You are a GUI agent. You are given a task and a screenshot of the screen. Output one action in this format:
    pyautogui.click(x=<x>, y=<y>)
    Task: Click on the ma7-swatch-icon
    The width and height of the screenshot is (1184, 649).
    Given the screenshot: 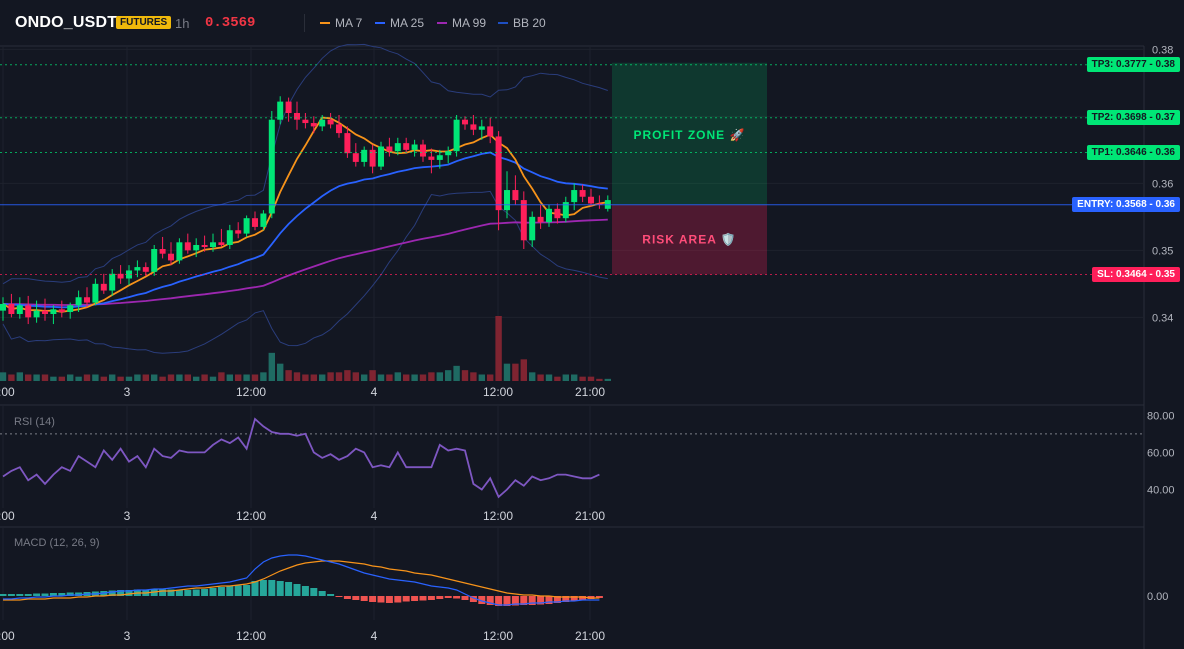 What is the action you would take?
    pyautogui.click(x=325, y=22)
    